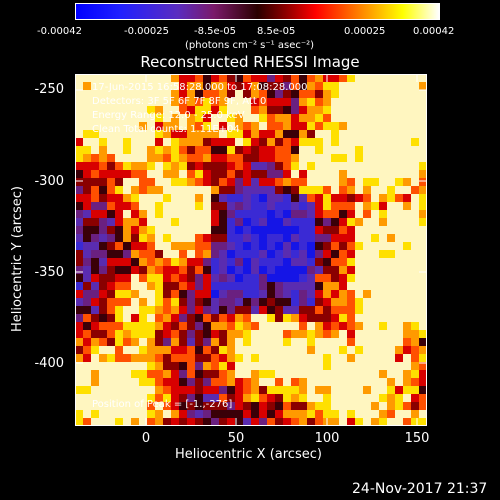 This screenshot has width=500, height=500. Describe the element at coordinates (248, 454) in the screenshot. I see `x-axis-label: Heliocentric X (arcsec)` at that location.